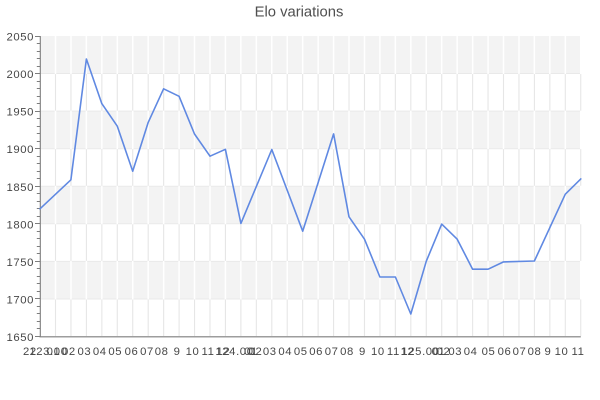  I want to click on svg-text: 1750, so click(20, 263).